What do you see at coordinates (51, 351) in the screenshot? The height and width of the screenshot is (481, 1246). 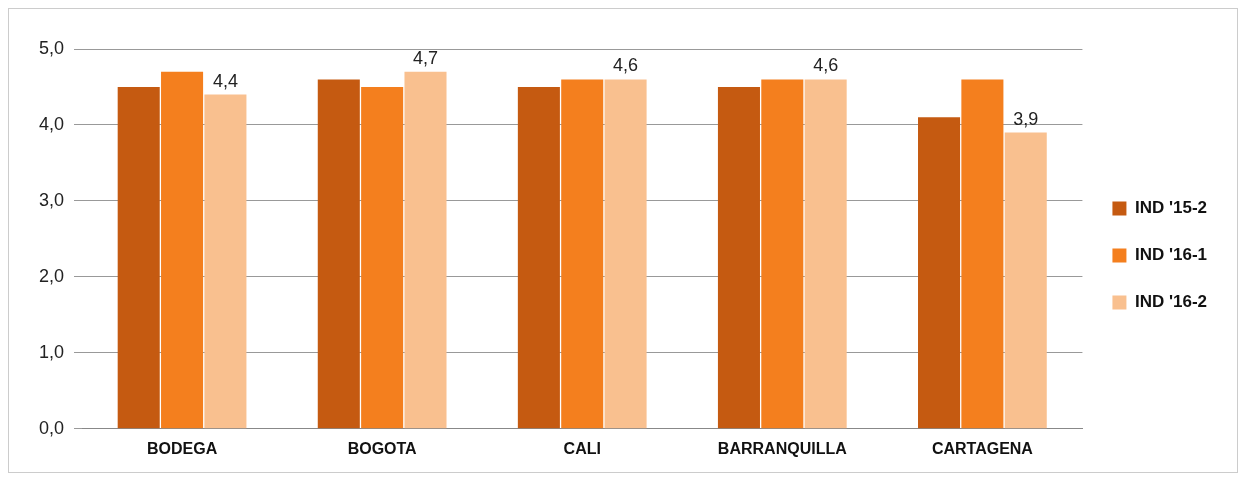 I see `y-tick-label: 1,0` at bounding box center [51, 351].